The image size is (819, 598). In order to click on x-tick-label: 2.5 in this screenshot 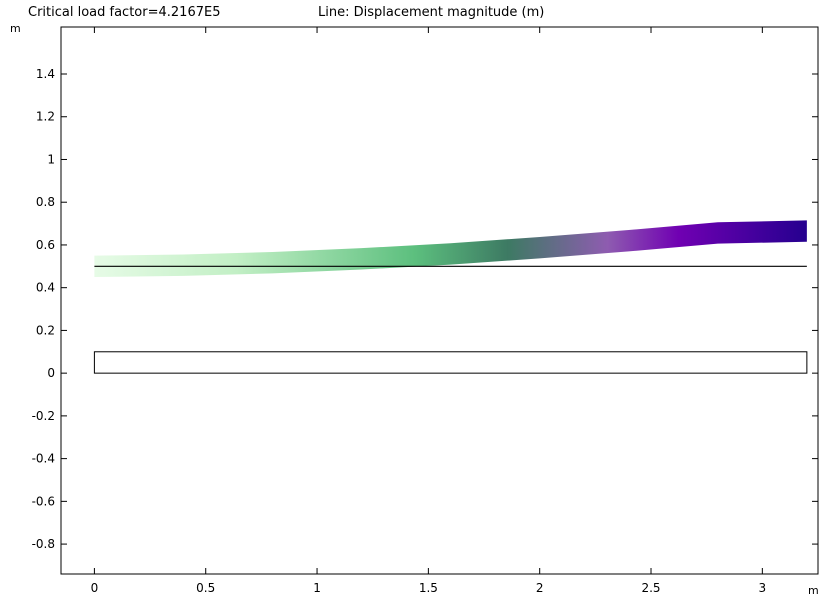, I will do `click(650, 588)`.